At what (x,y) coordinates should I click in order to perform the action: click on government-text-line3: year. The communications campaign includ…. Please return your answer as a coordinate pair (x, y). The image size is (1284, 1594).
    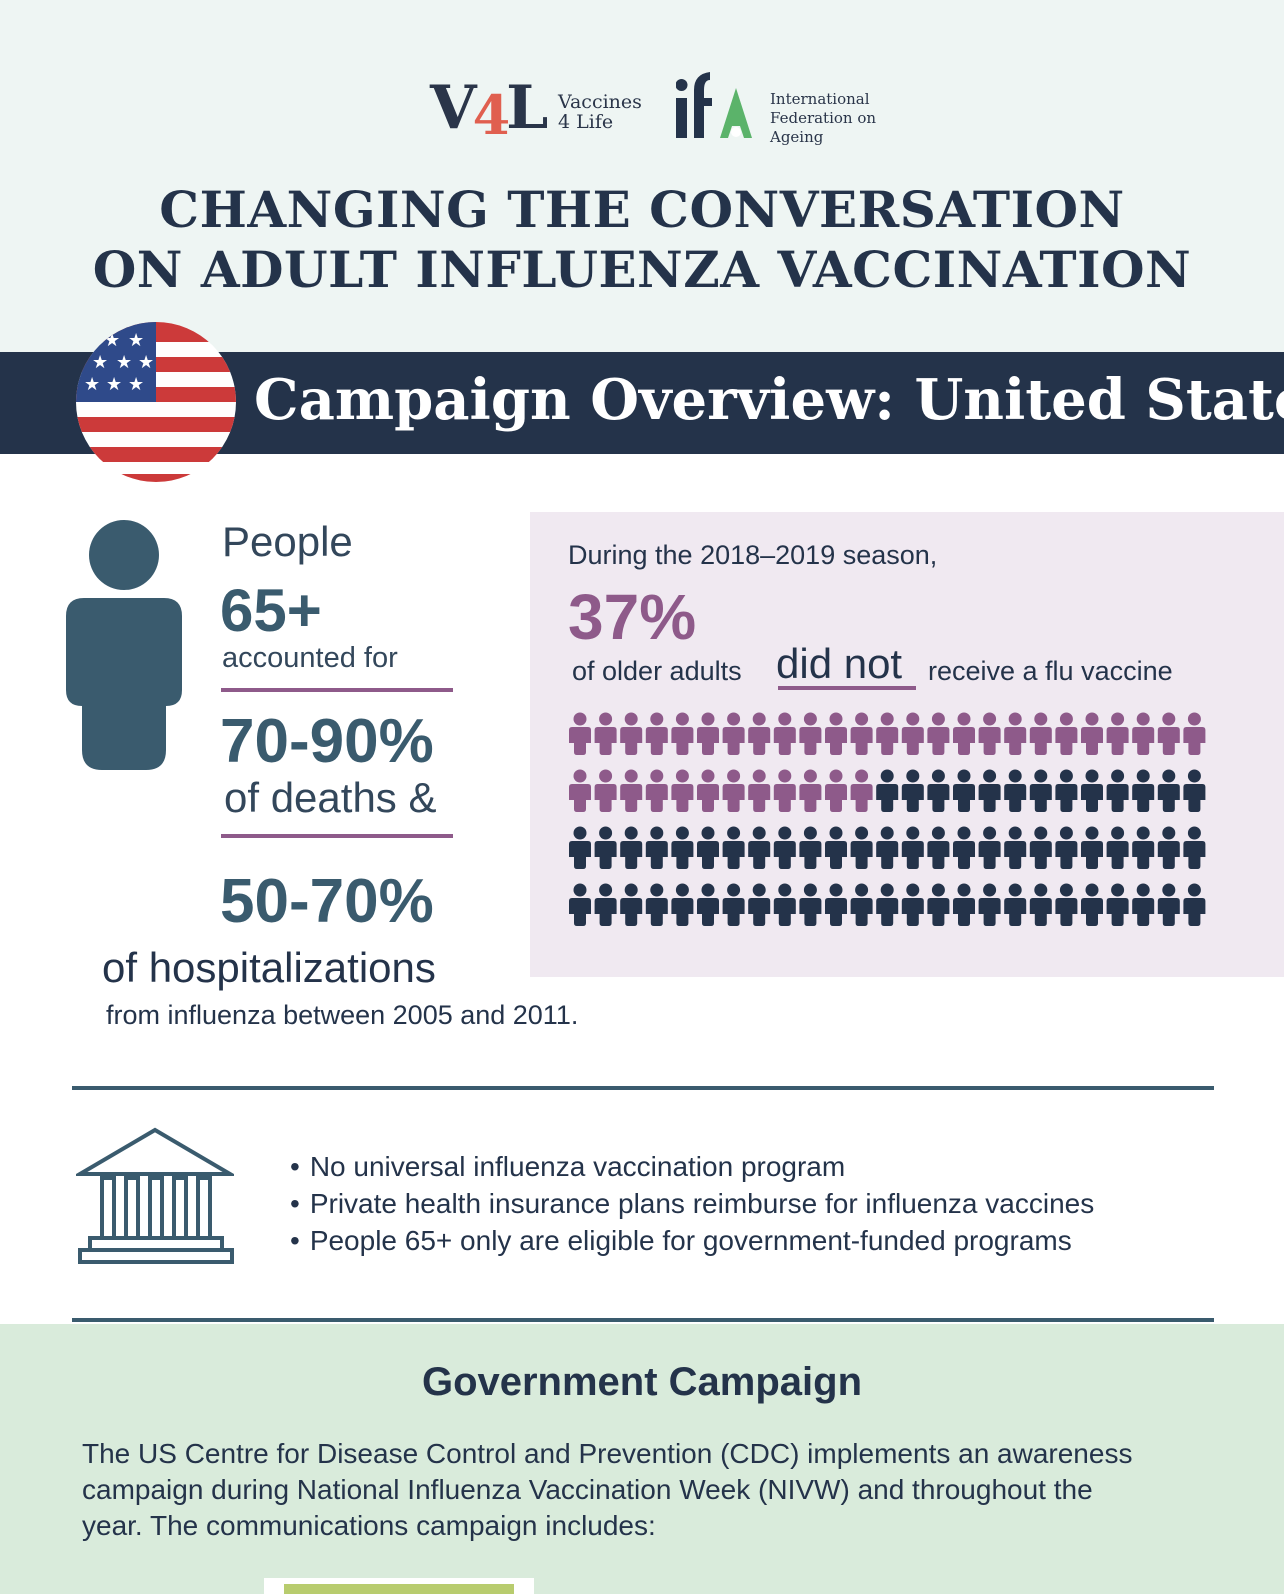
    Looking at the image, I should click on (369, 1525).